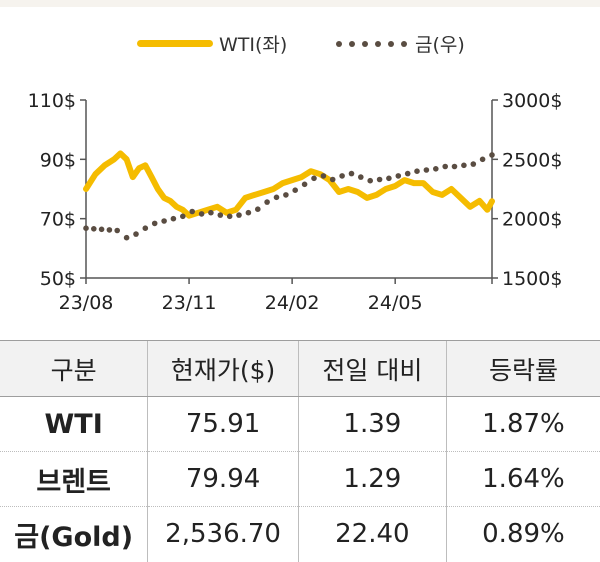 The width and height of the screenshot is (600, 562). I want to click on y-right-tick-label: 1500$, so click(532, 279).